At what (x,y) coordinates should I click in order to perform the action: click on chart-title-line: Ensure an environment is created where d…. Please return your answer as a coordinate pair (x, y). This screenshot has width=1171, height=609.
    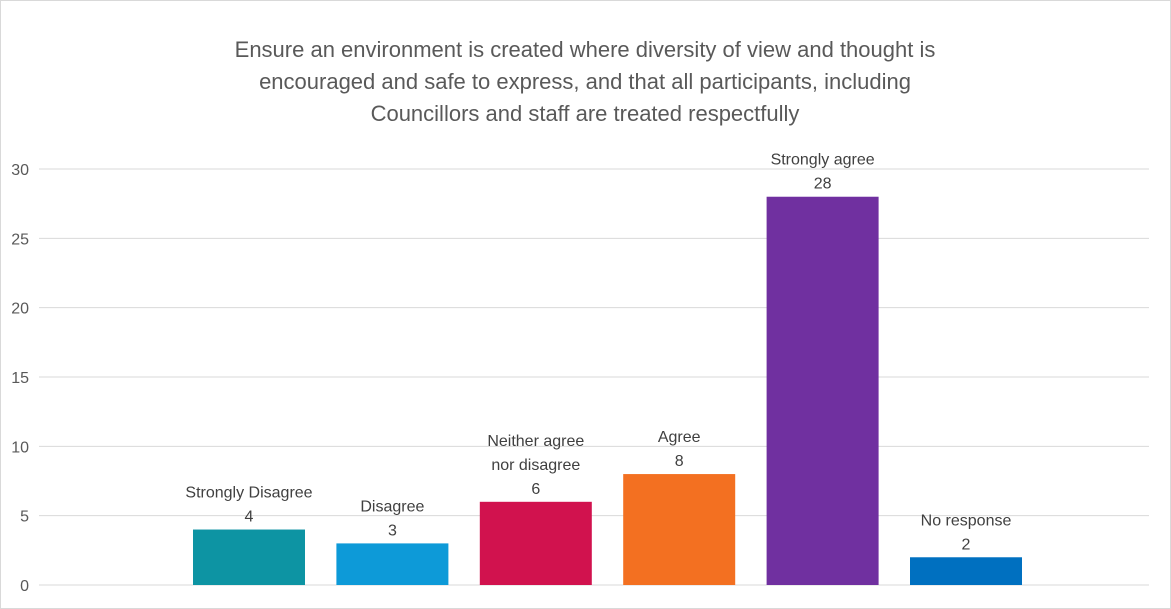
    Looking at the image, I should click on (585, 49).